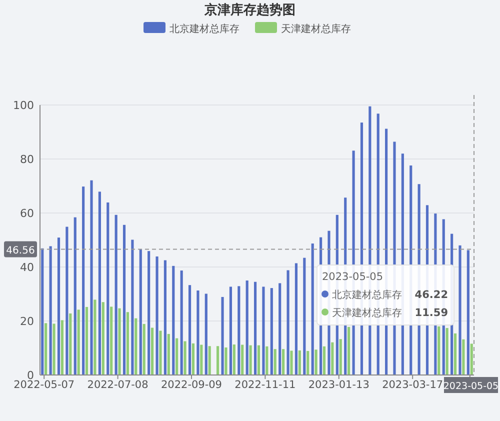 The width and height of the screenshot is (500, 421). I want to click on x-tick-label: 2022-11-11, so click(265, 385).